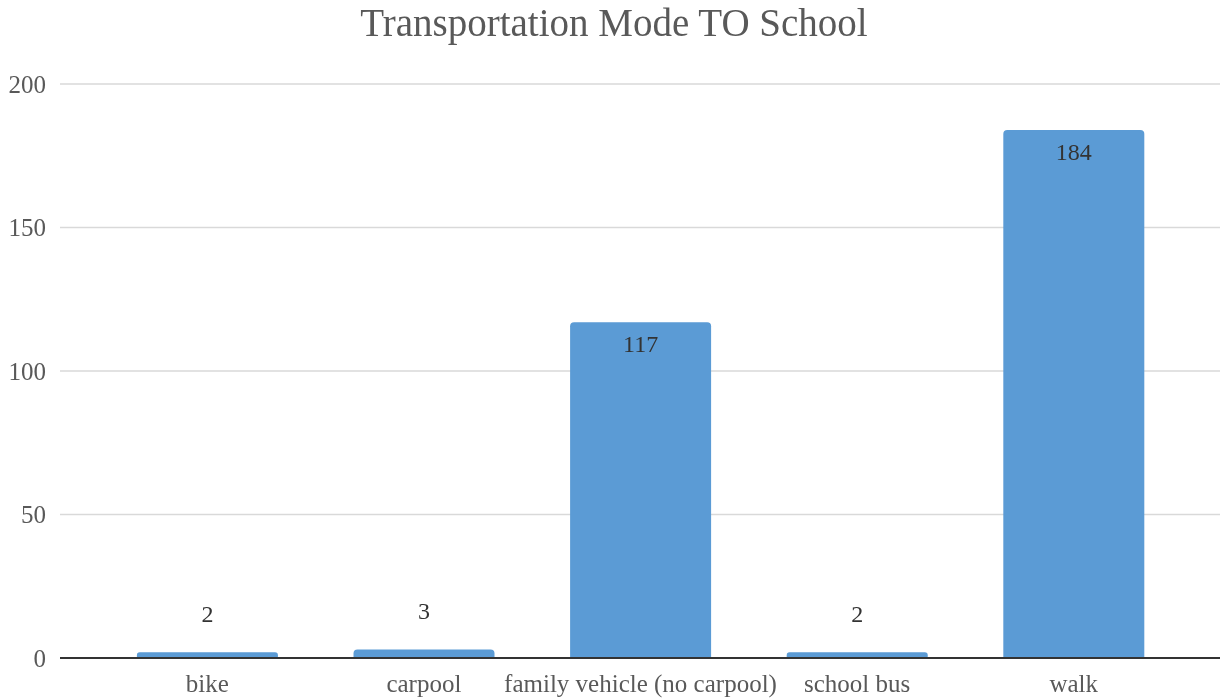 The height and width of the screenshot is (700, 1225). I want to click on chart-title: Transportation Mode TO School, so click(614, 22).